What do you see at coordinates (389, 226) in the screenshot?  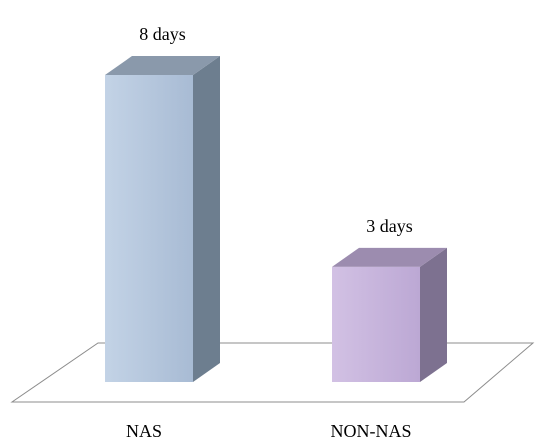 I see `data-label: 3 days` at bounding box center [389, 226].